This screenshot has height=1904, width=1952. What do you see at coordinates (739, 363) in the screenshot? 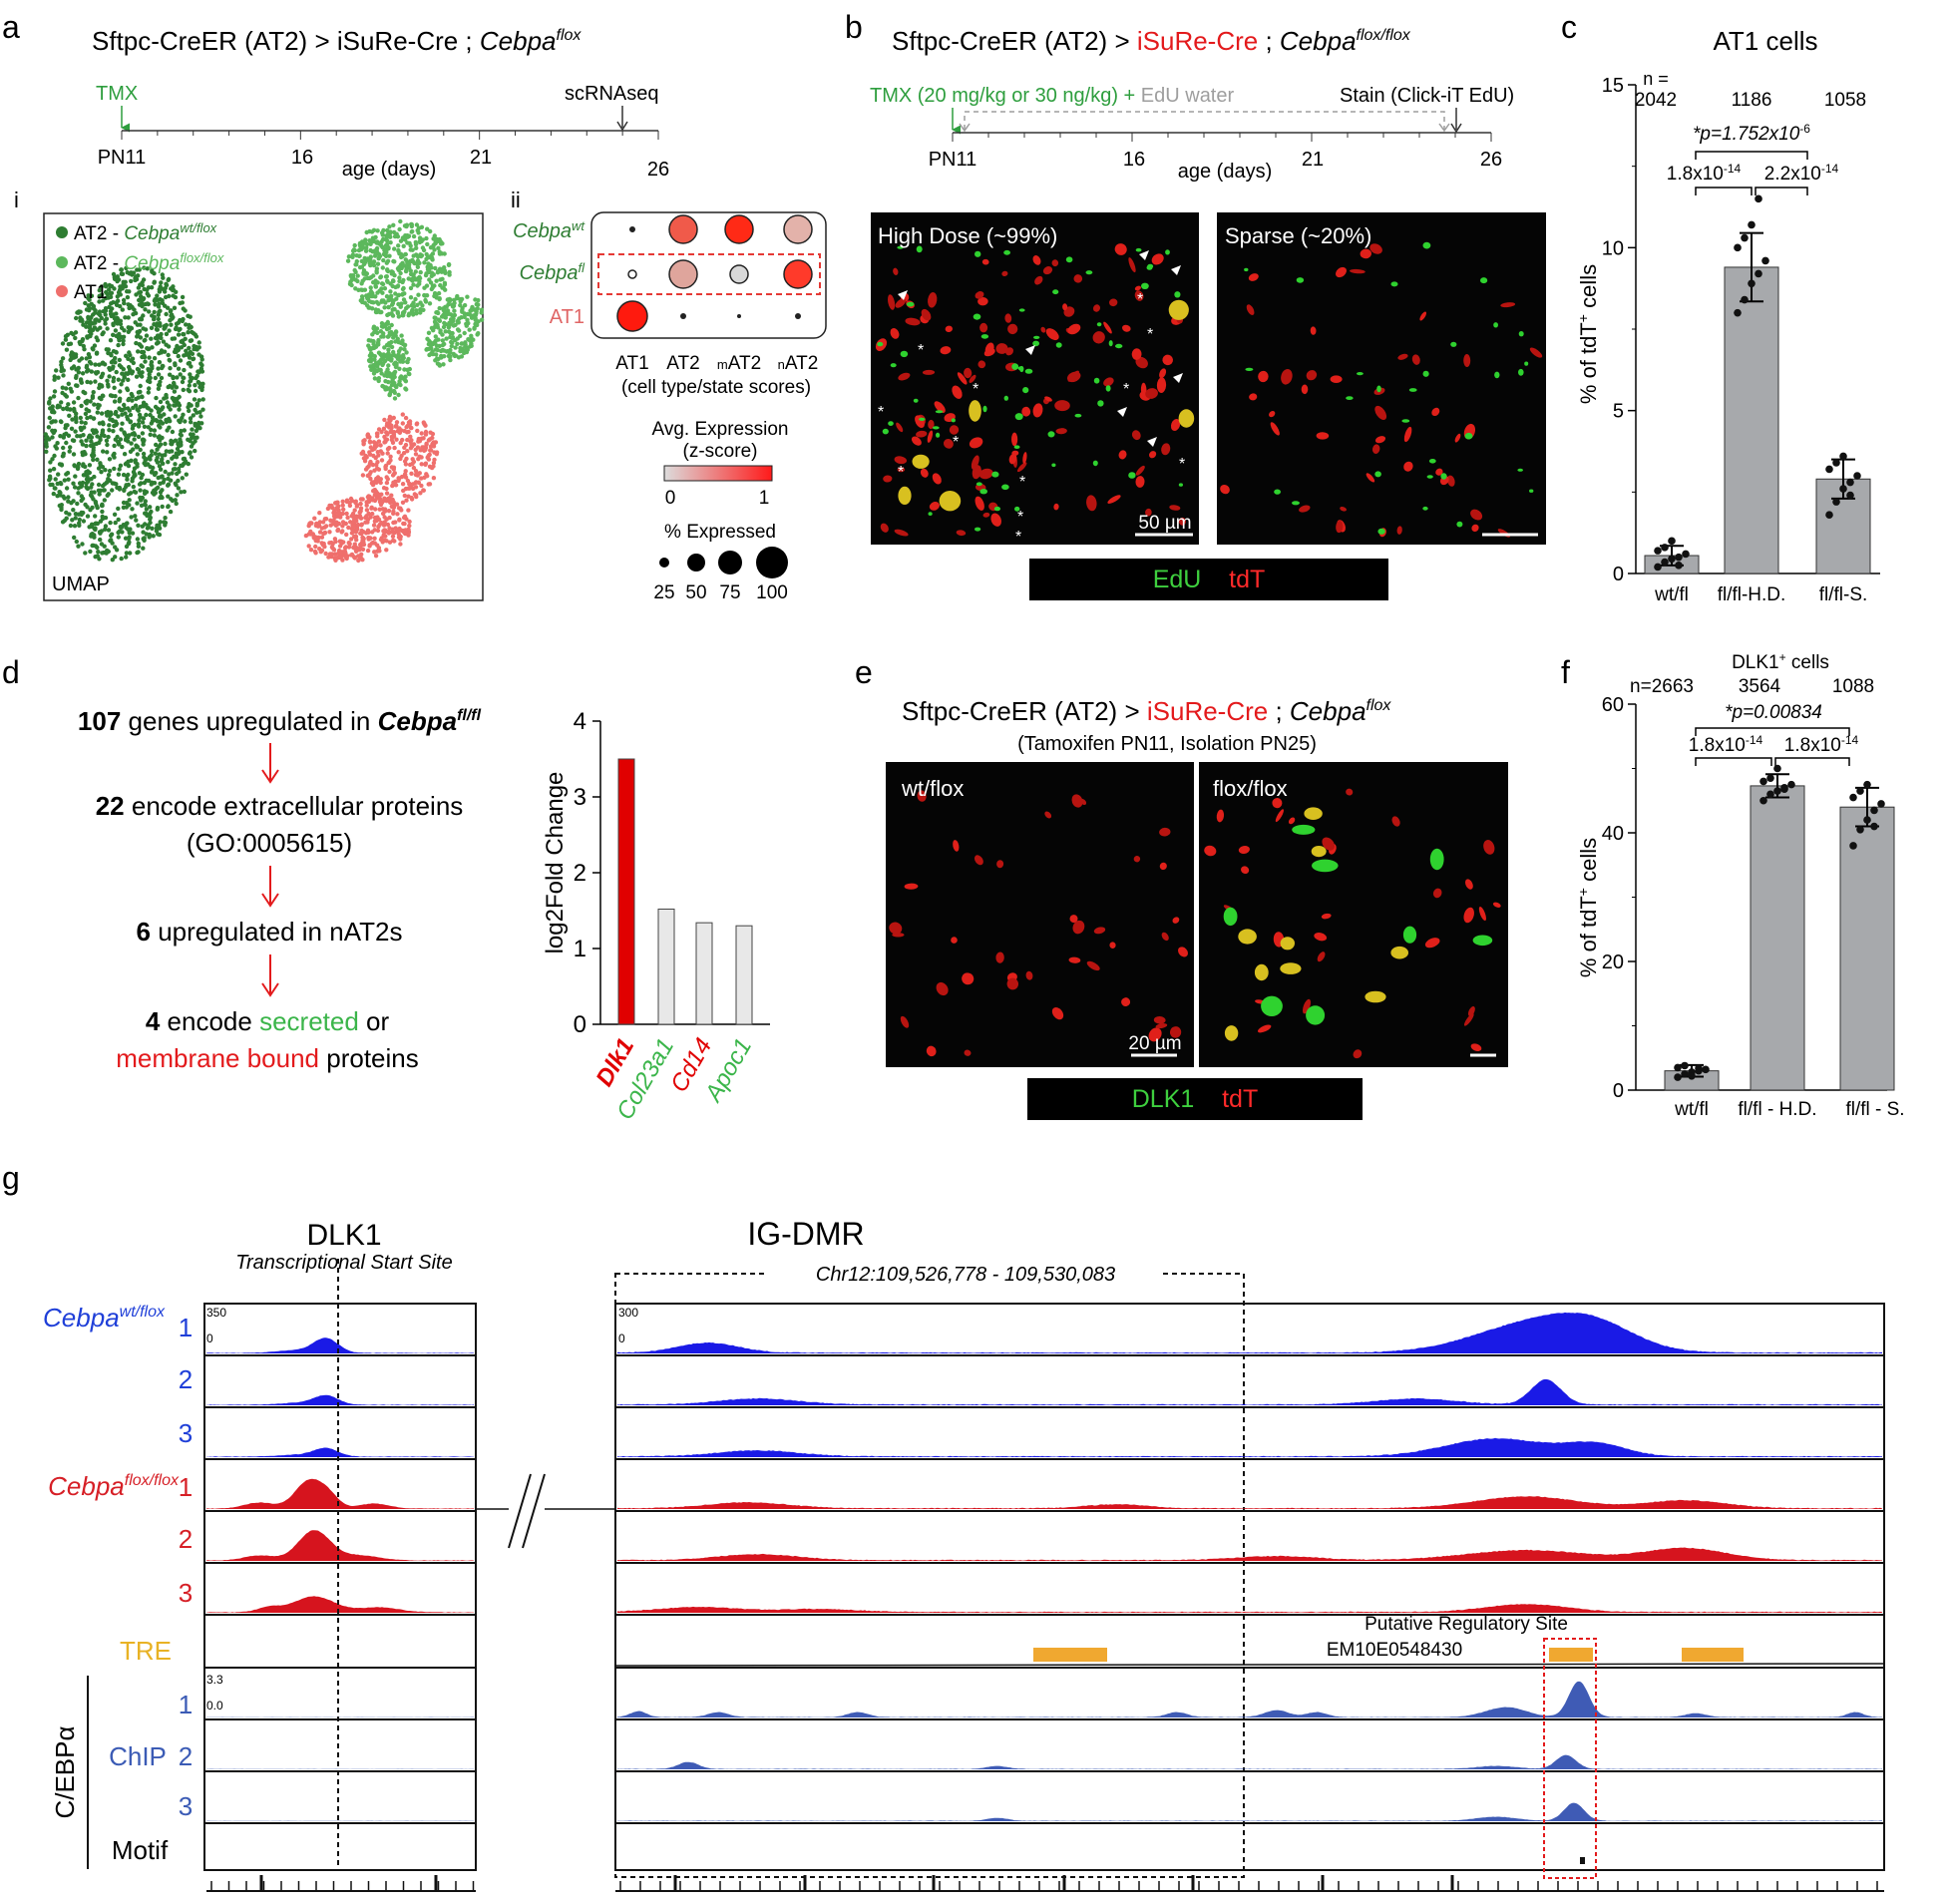
I see `dot-col-mat2: mAT2` at bounding box center [739, 363].